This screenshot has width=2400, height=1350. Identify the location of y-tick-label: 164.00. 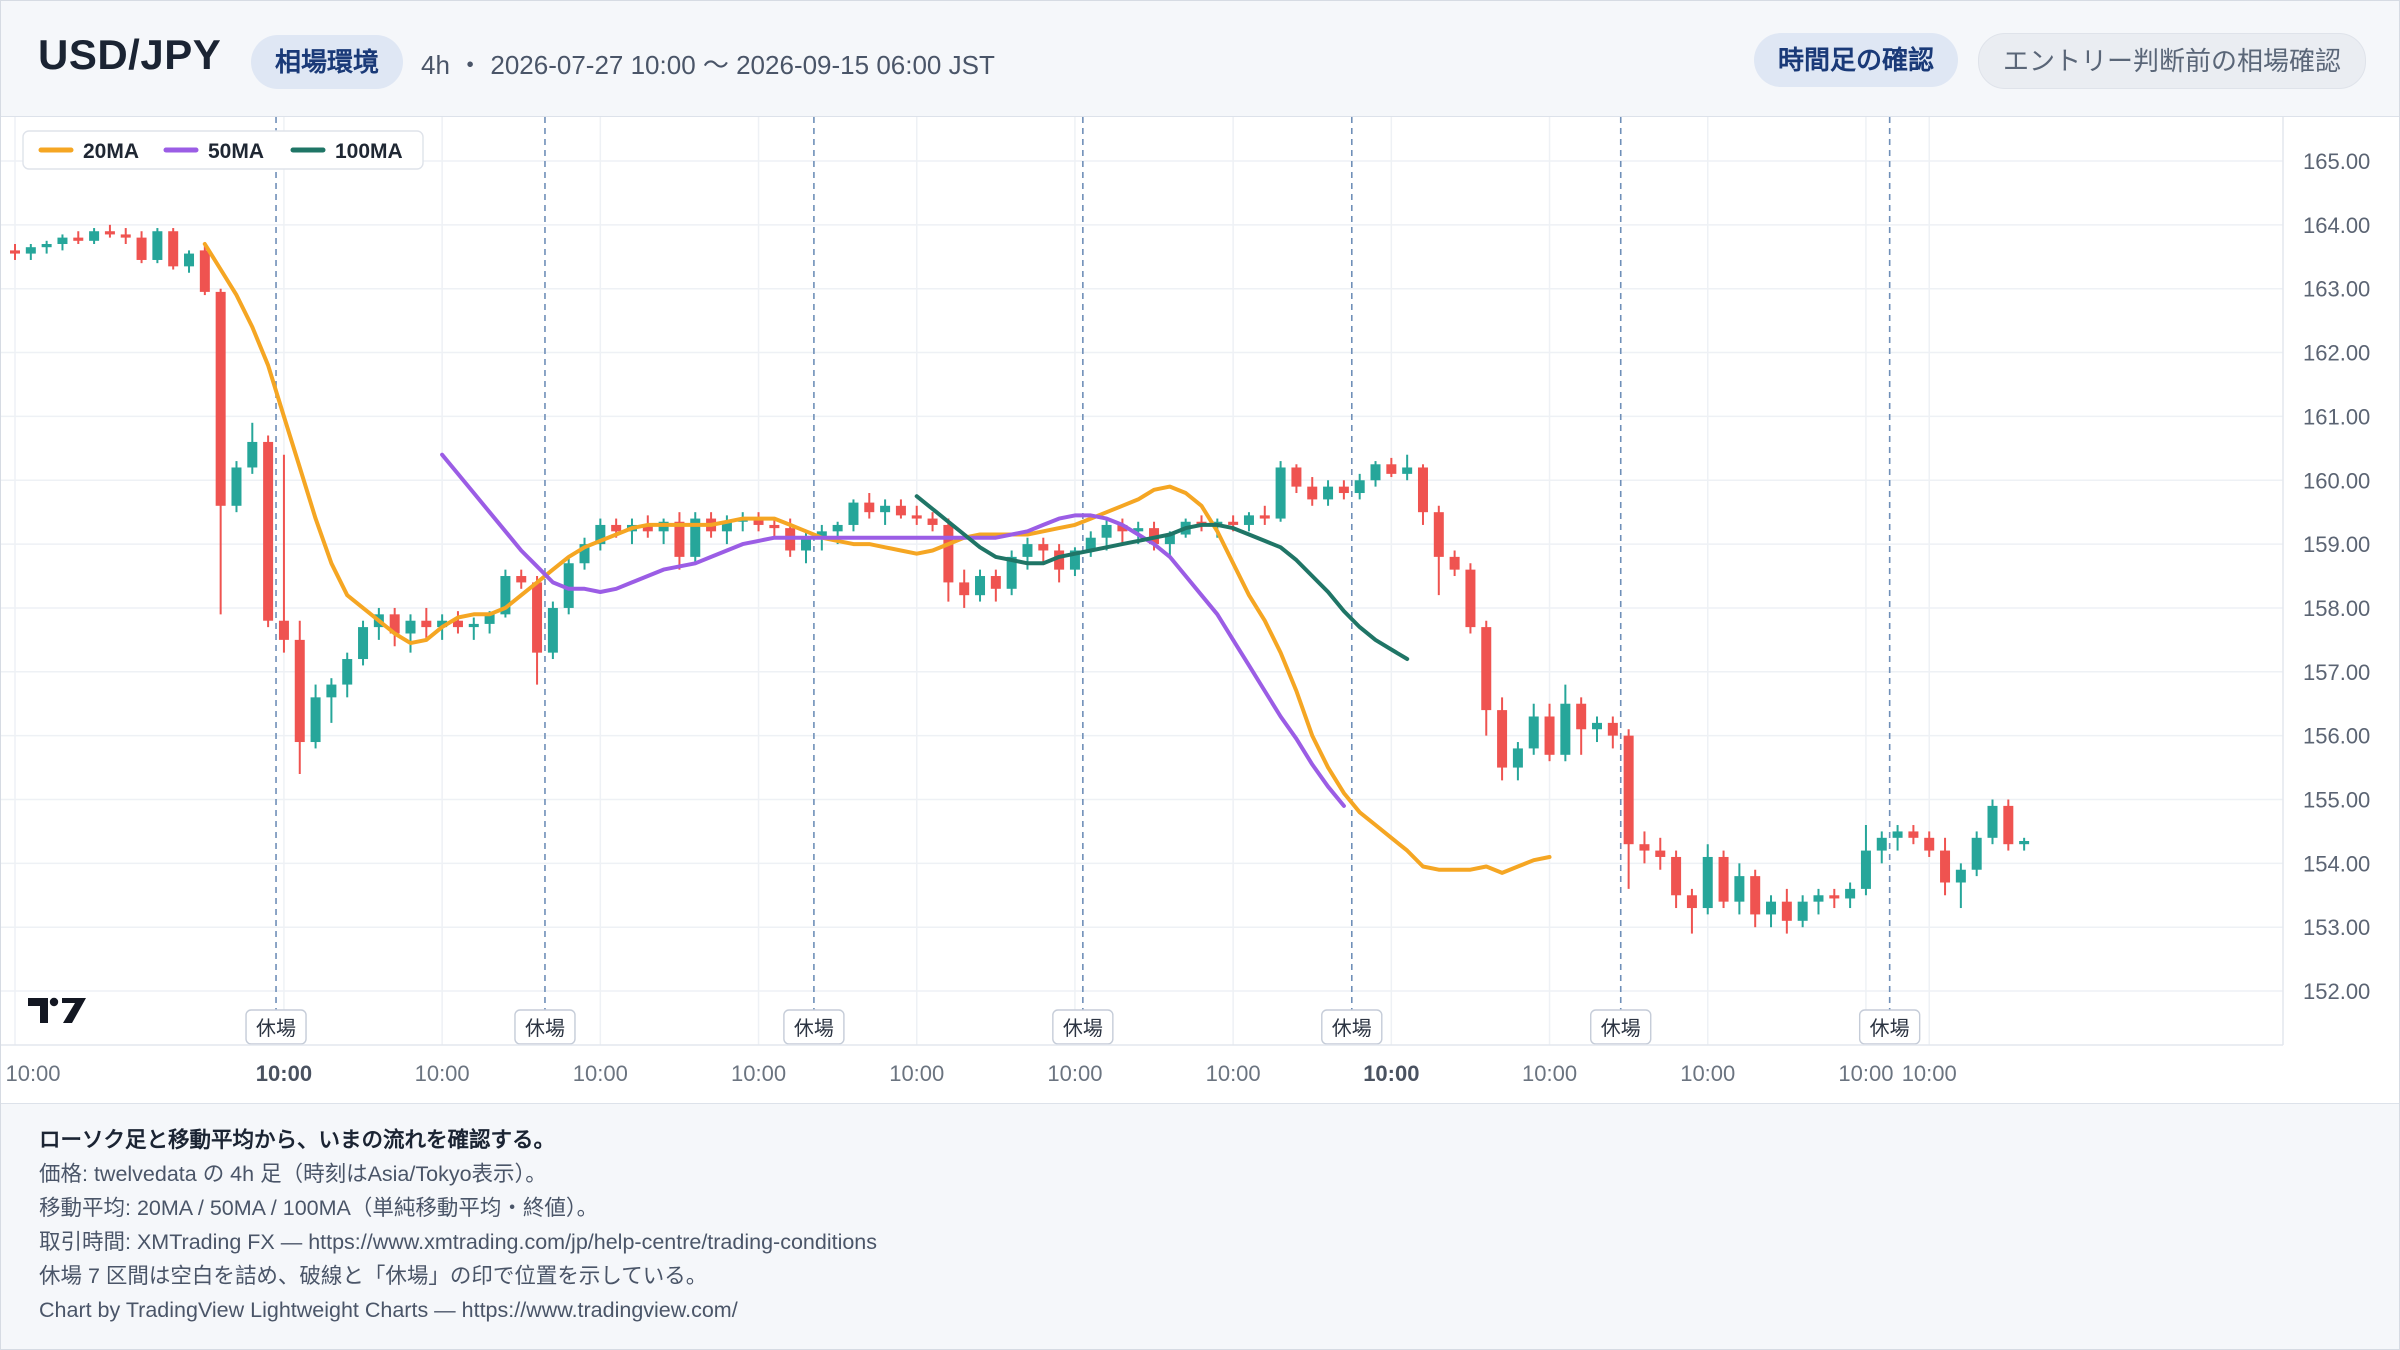
(2336, 225).